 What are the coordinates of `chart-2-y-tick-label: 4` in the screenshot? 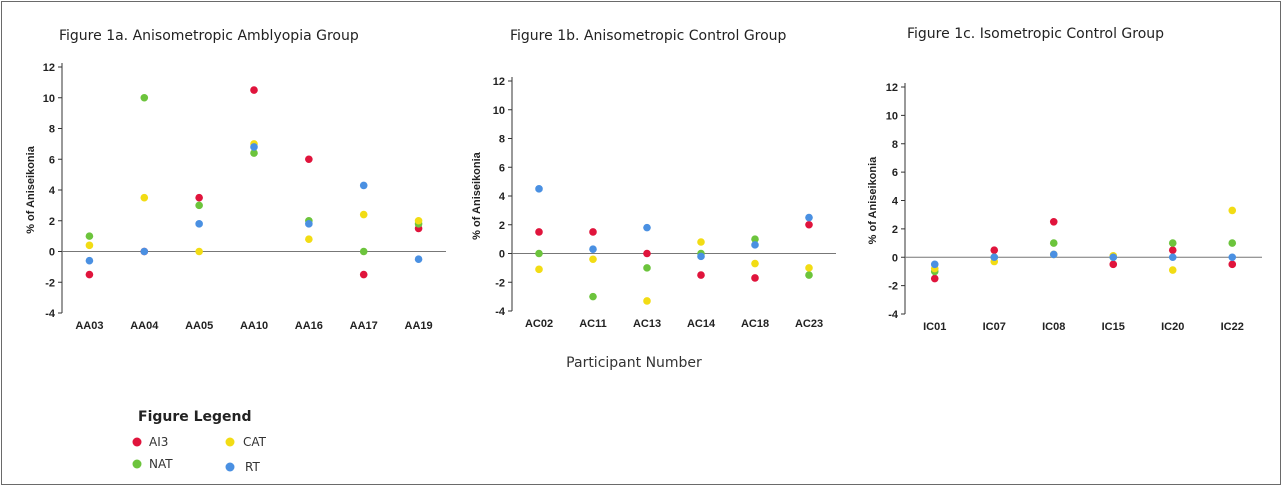 It's located at (502, 197).